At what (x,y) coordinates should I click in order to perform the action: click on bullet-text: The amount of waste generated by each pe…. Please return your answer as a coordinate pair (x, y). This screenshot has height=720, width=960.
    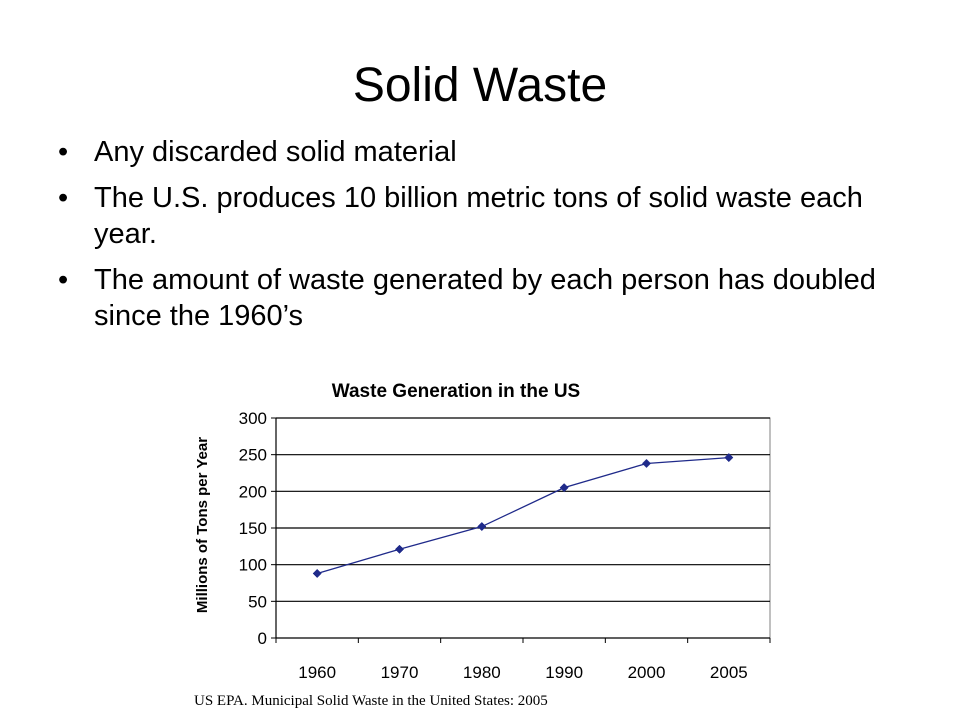
    Looking at the image, I should click on (485, 298).